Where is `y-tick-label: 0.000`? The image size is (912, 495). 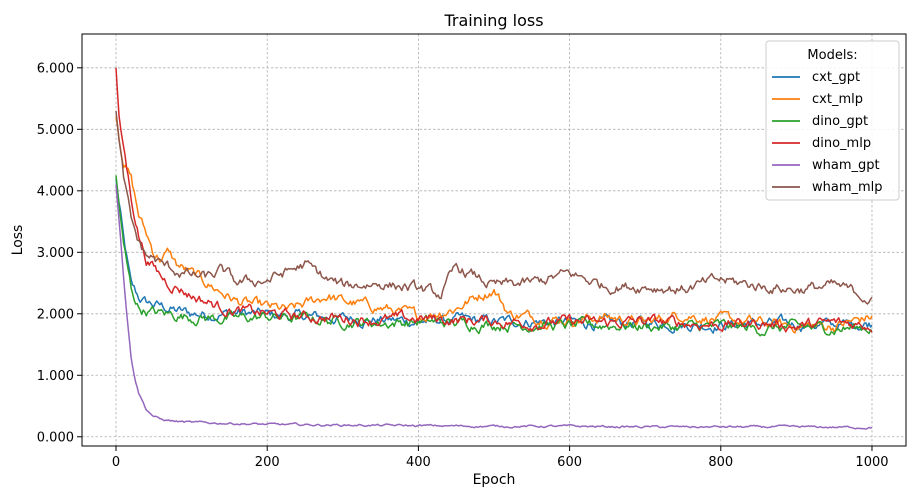 y-tick-label: 0.000 is located at coordinates (55, 437).